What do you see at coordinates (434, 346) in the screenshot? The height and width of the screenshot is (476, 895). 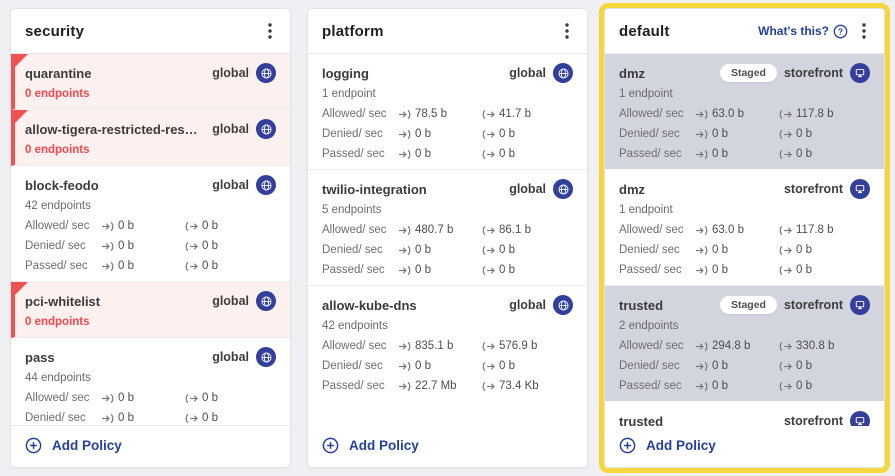 I see `ingress-value: 835.1 b` at bounding box center [434, 346].